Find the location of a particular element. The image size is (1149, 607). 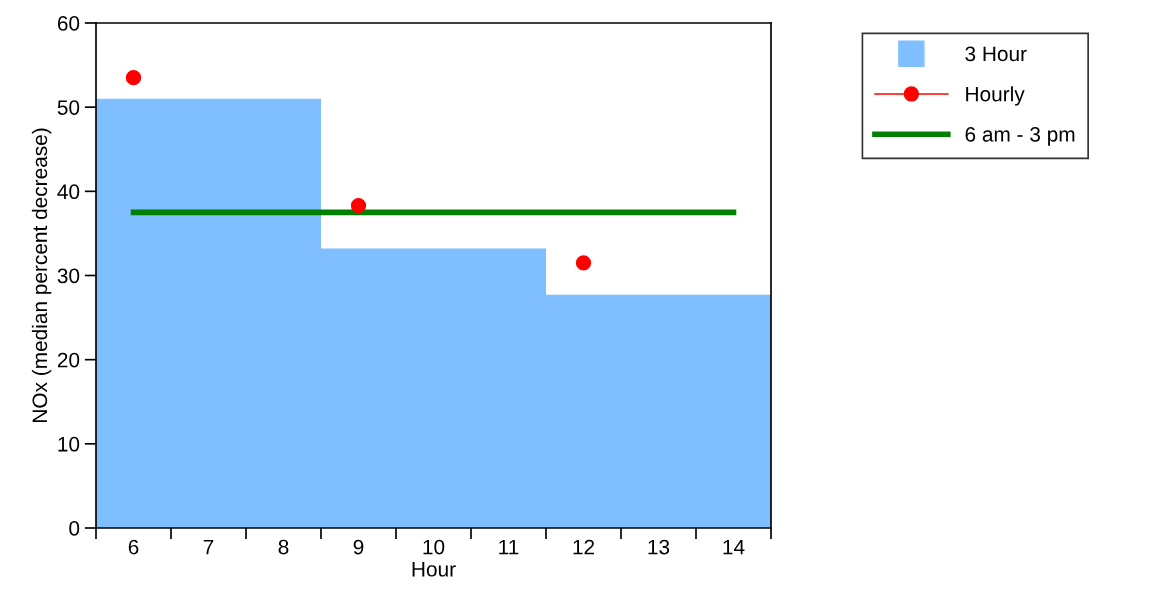

x-axis-title: Hour is located at coordinates (434, 569).